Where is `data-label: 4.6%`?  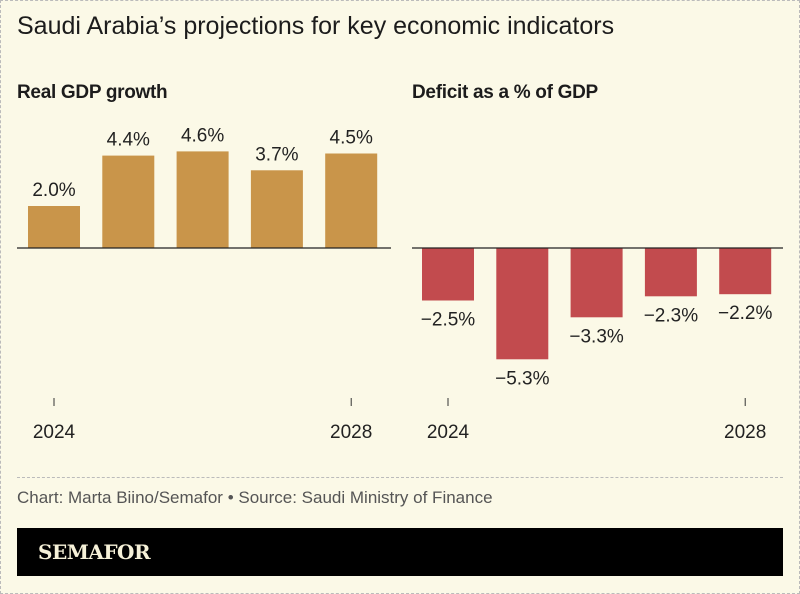
data-label: 4.6% is located at coordinates (202, 135).